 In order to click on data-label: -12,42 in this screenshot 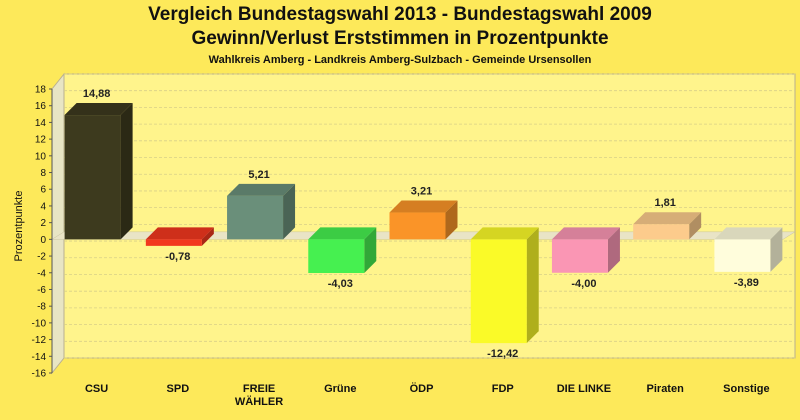, I will do `click(502, 354)`.